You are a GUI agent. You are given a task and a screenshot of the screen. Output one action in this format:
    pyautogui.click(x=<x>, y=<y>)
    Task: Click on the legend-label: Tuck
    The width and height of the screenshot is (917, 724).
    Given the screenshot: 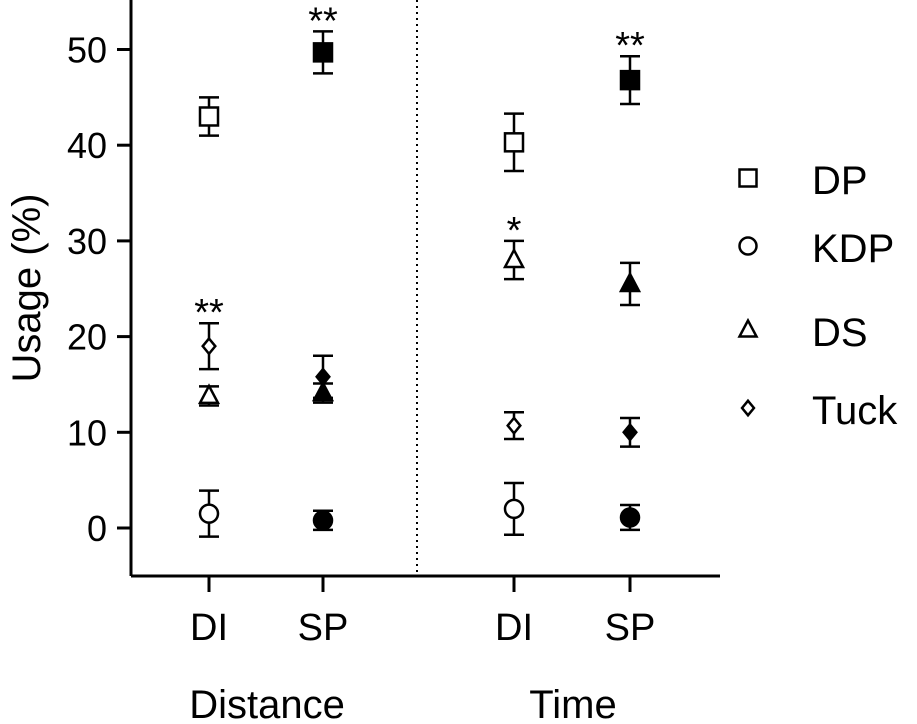 What is the action you would take?
    pyautogui.click(x=855, y=411)
    